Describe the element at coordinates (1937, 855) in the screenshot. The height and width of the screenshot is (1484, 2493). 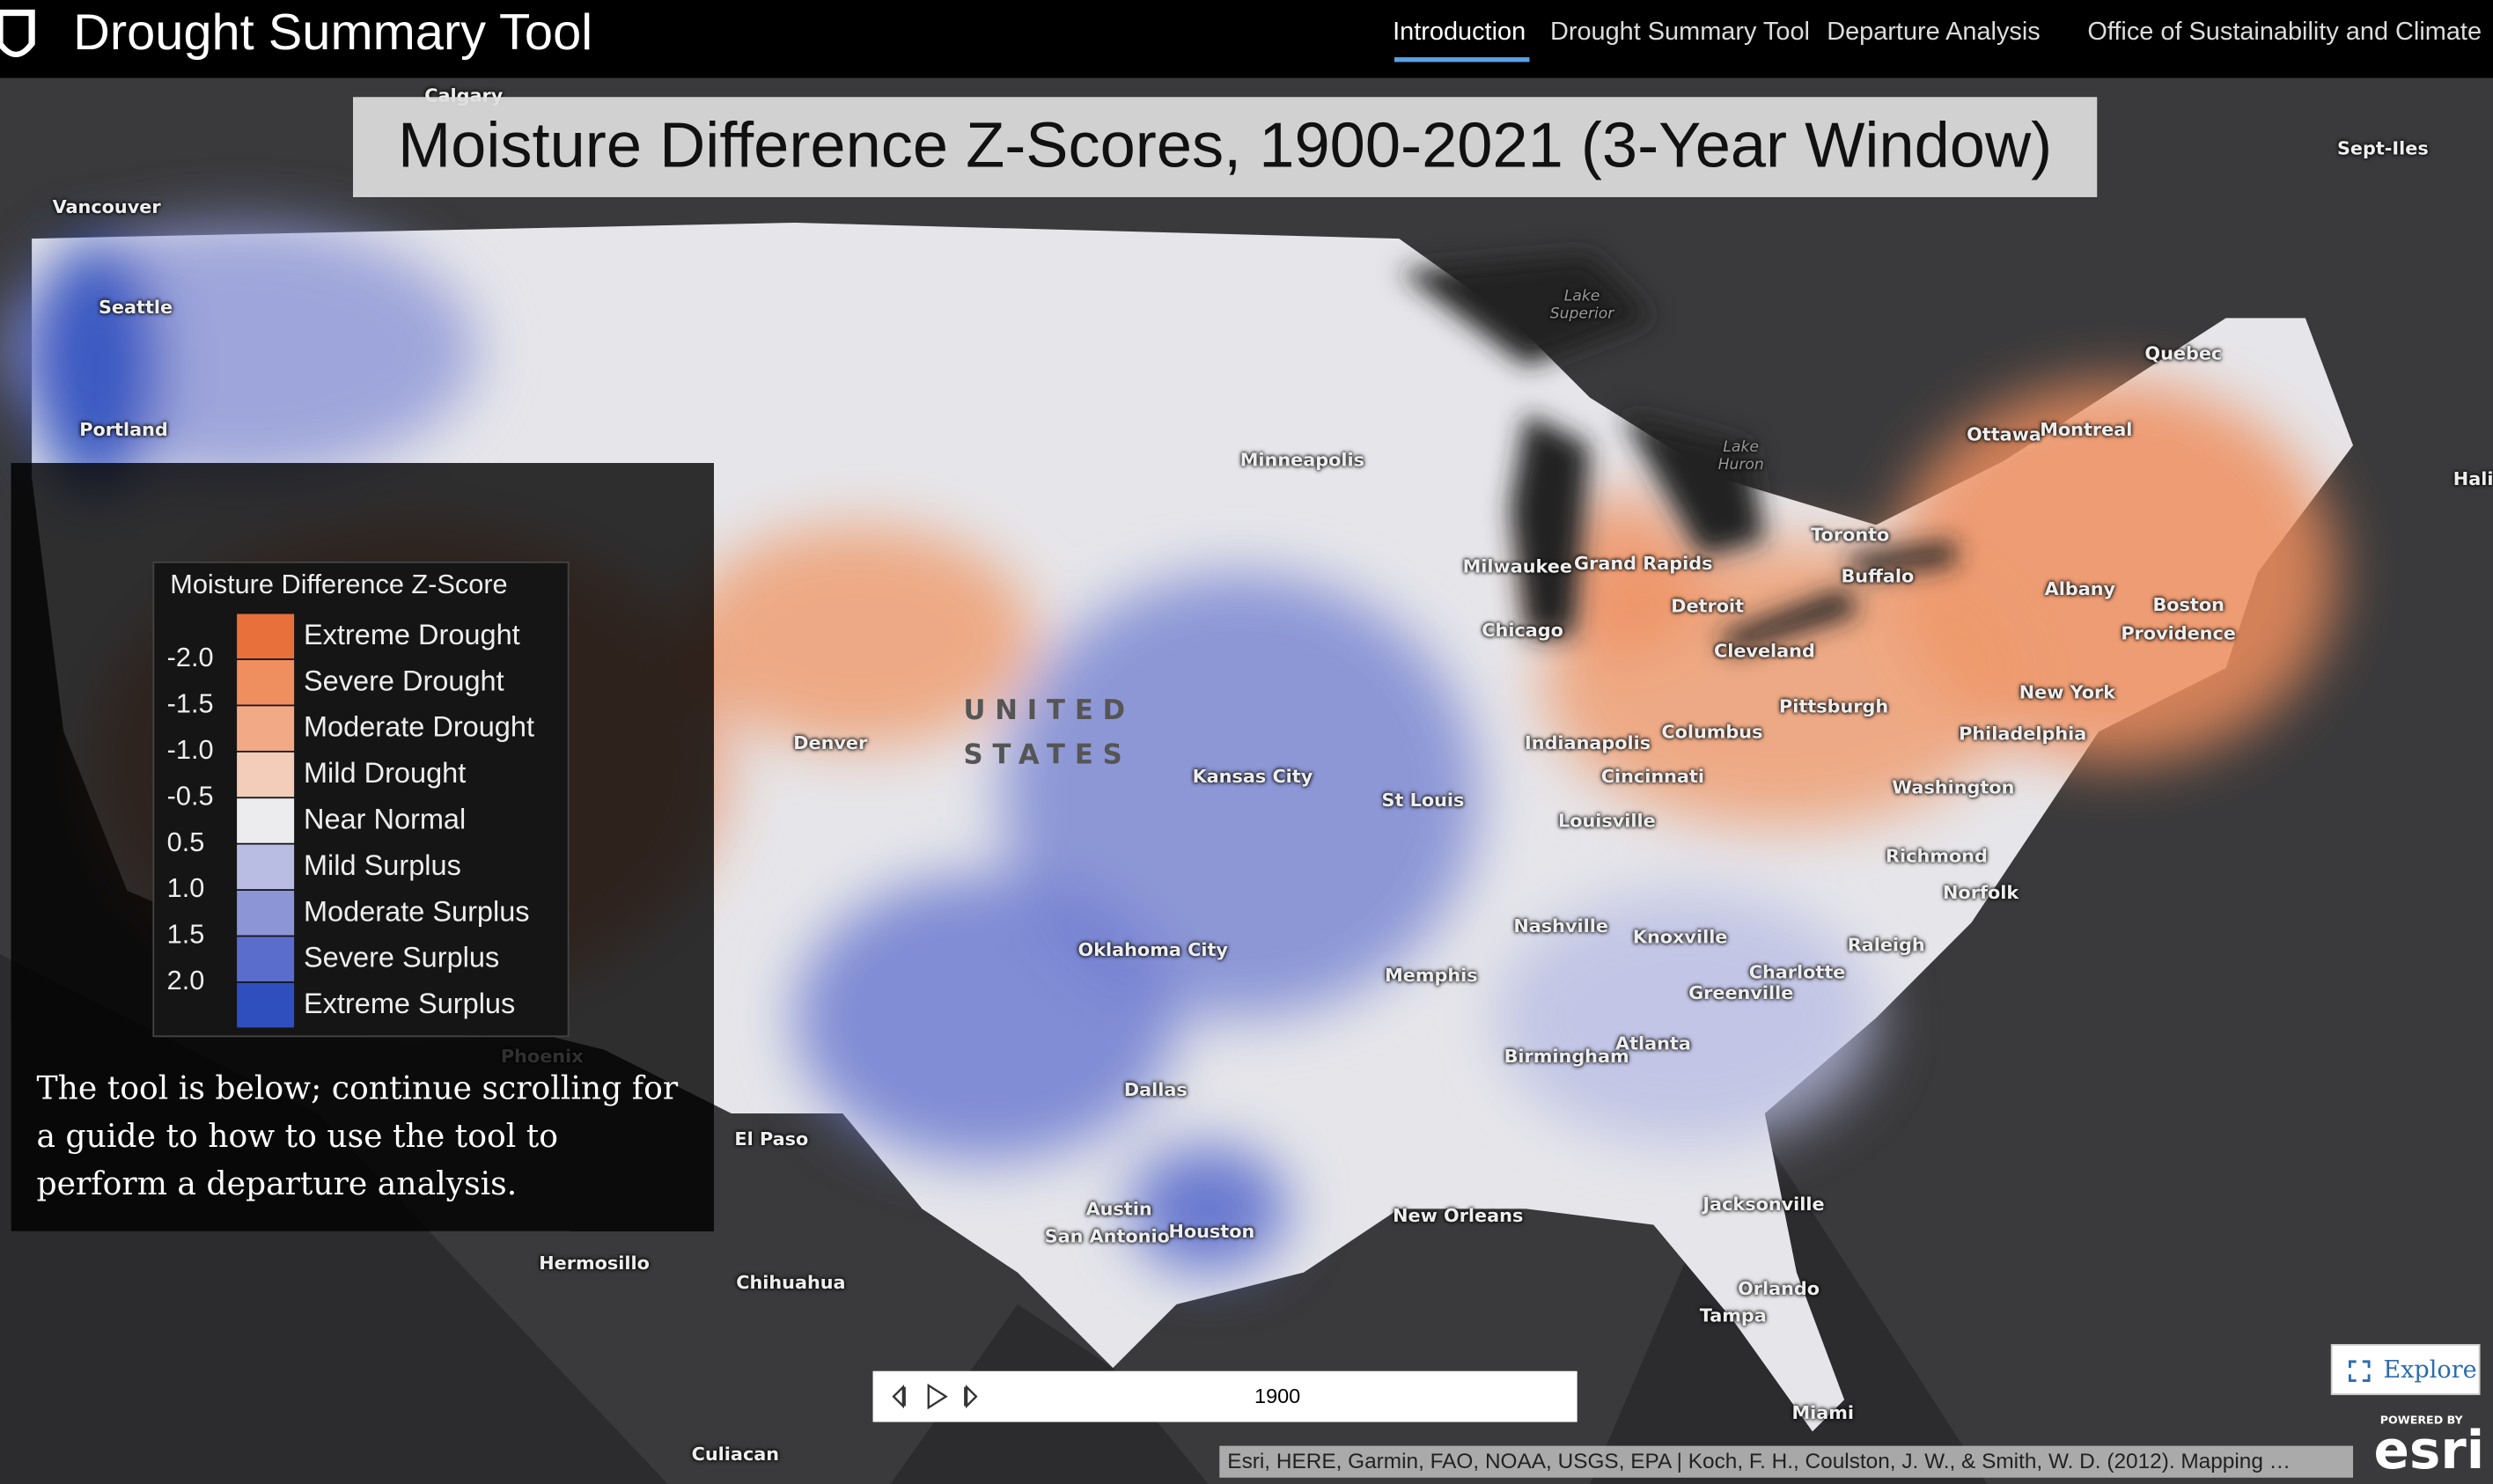
I see `place-label: Richmond` at that location.